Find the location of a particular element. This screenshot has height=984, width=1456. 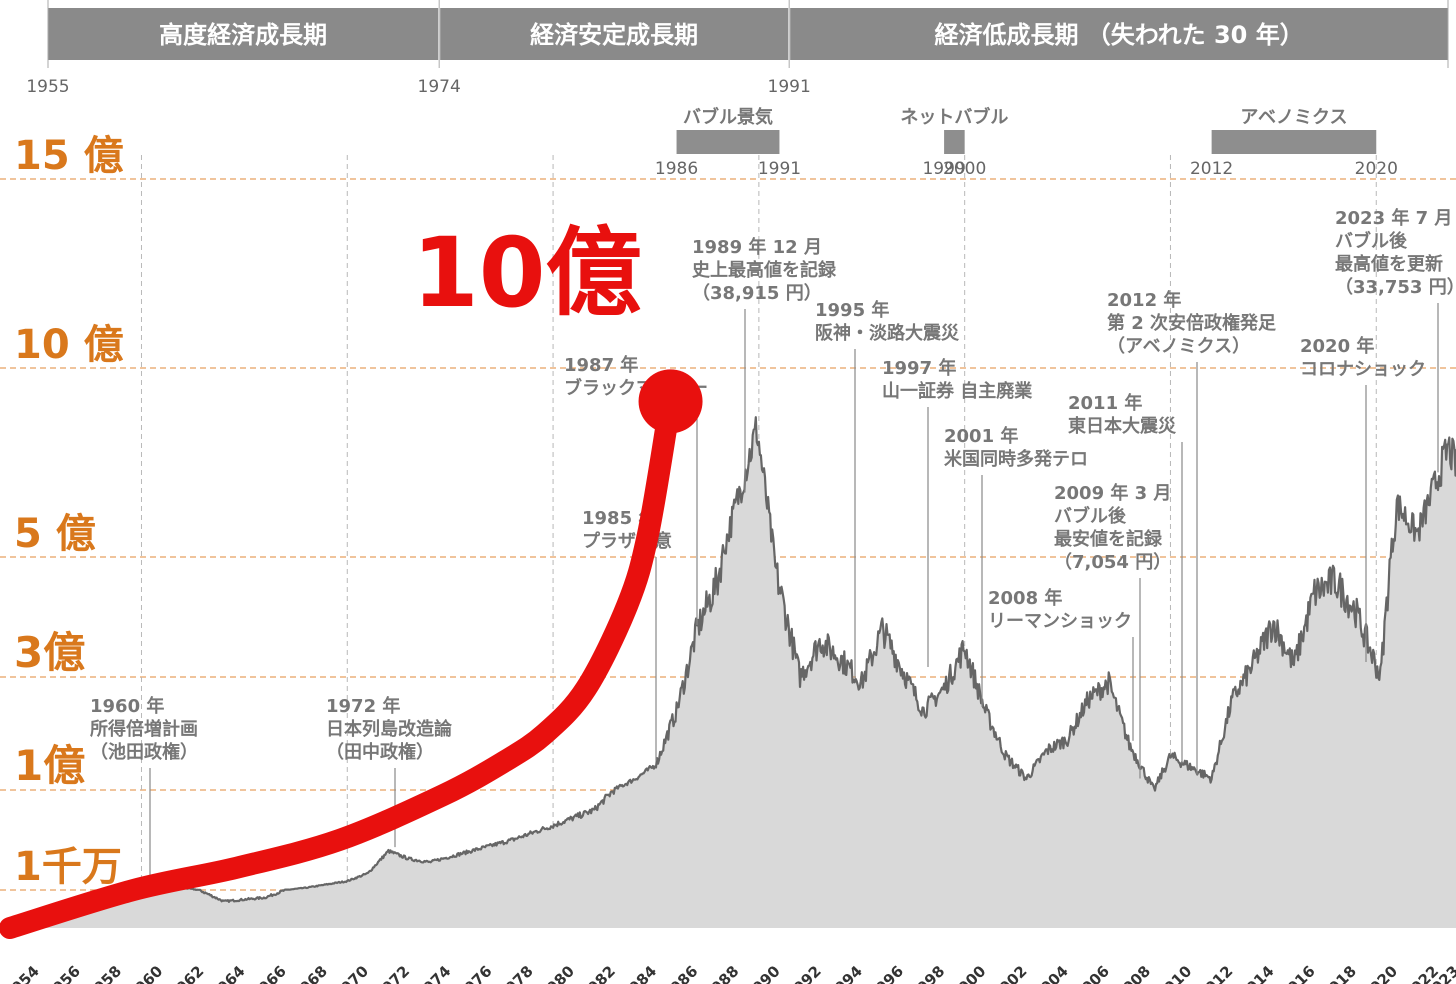

era-label: 経済低成長期 （失われた 30 年） is located at coordinates (1118, 35).